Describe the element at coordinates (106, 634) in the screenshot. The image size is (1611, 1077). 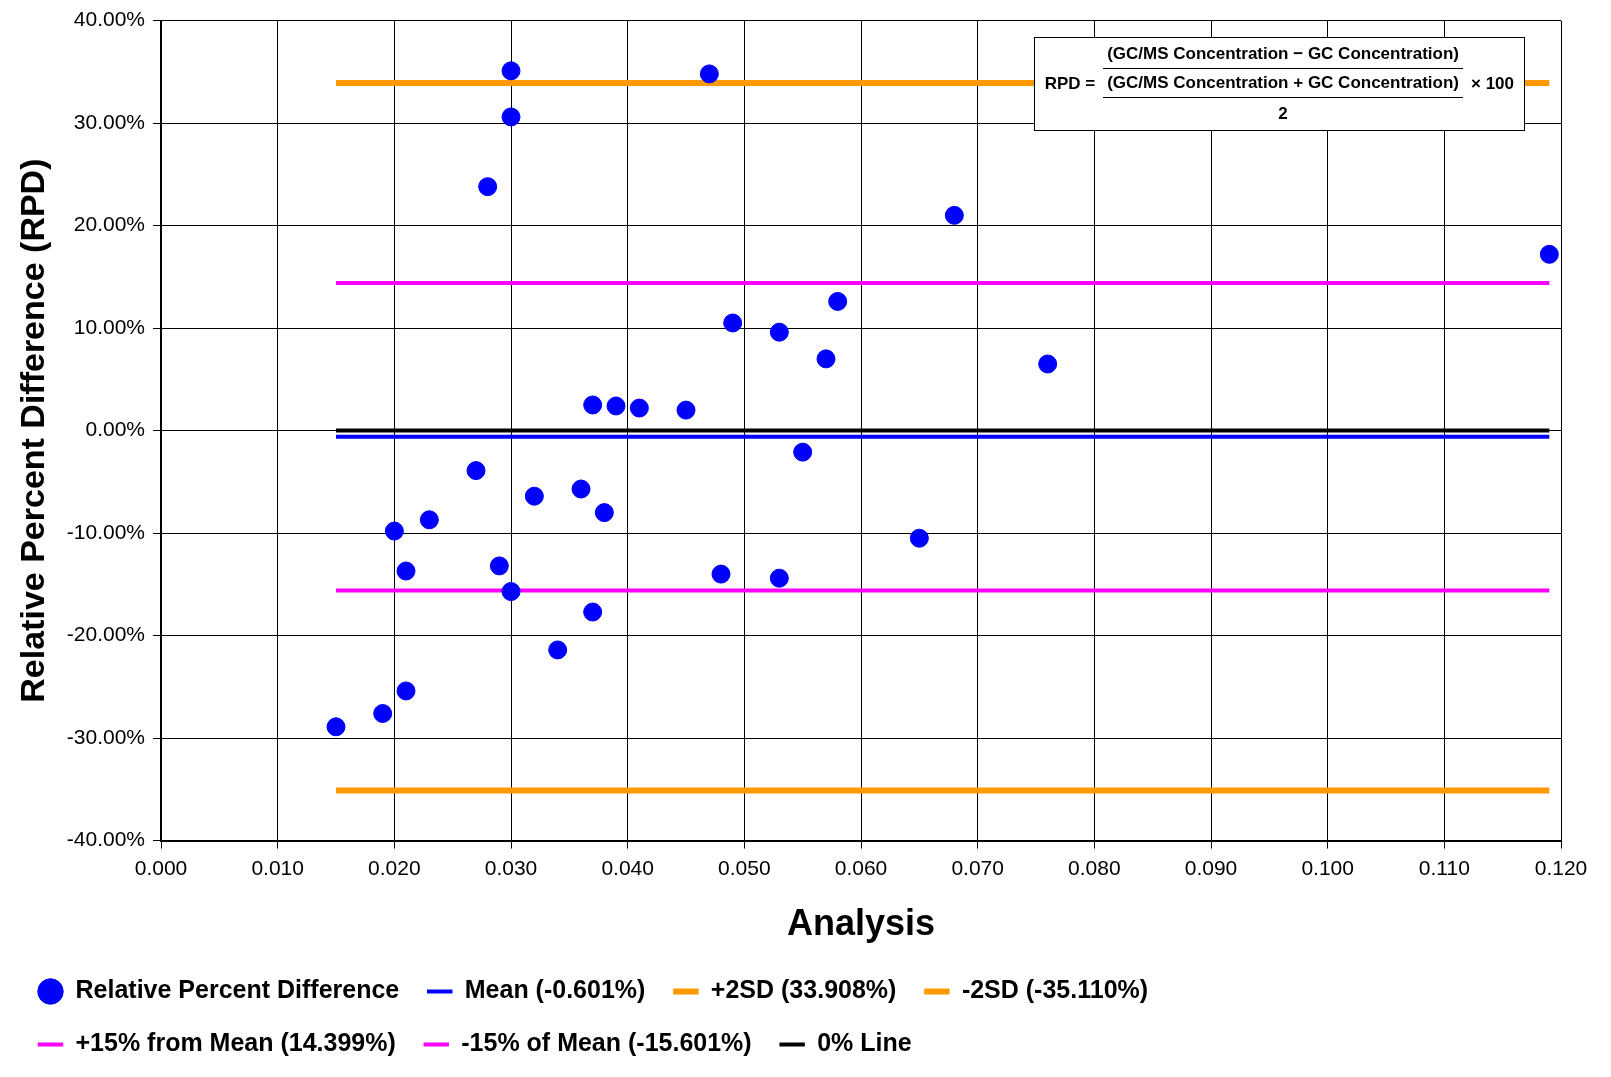
I see `y-tick-label: -20.00%` at that location.